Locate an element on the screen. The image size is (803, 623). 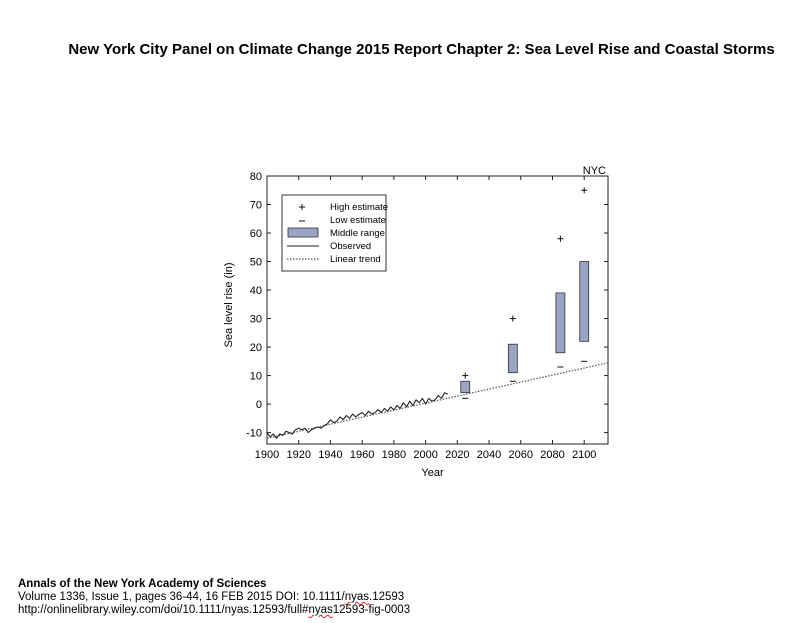
url-suffix: 12593-fig-0003 is located at coordinates (371, 610).